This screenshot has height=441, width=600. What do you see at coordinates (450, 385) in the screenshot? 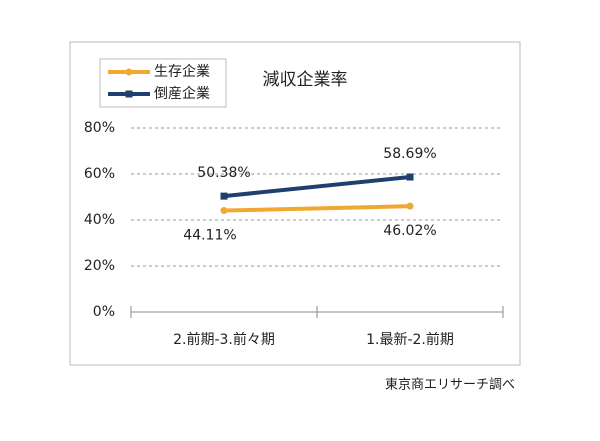
I see `source-note: 東京商エリサーチ調べ` at bounding box center [450, 385].